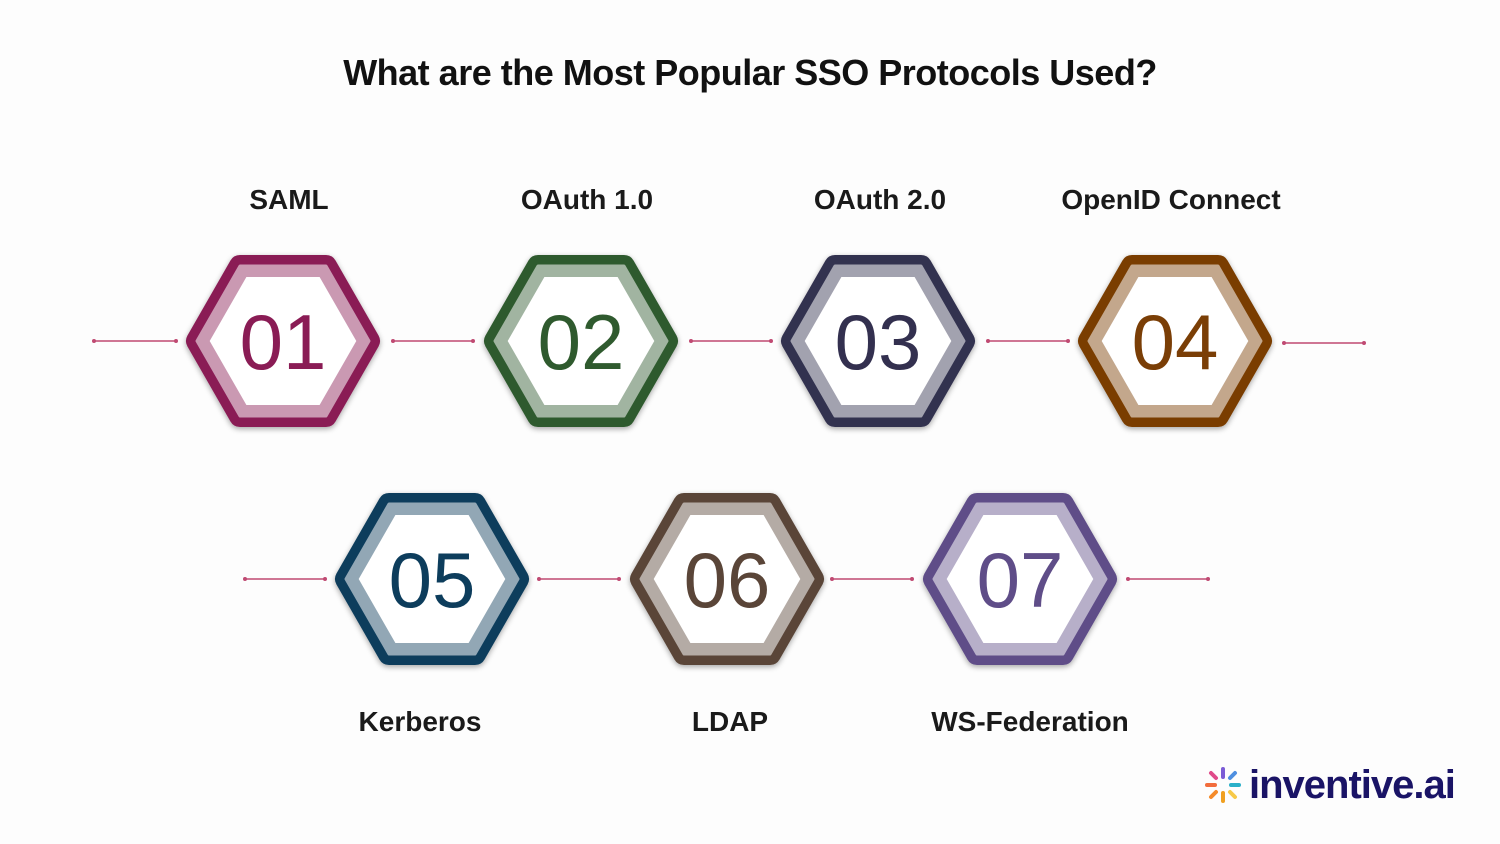 This screenshot has width=1500, height=844. I want to click on hexagon-07: 07, so click(1020, 579).